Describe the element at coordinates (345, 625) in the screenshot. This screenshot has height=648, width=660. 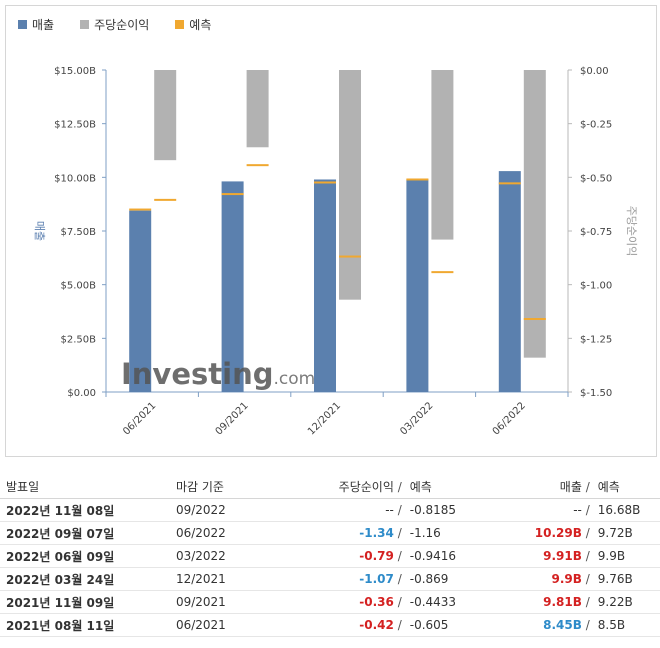
I see `cell-eps: -0.42 /` at that location.